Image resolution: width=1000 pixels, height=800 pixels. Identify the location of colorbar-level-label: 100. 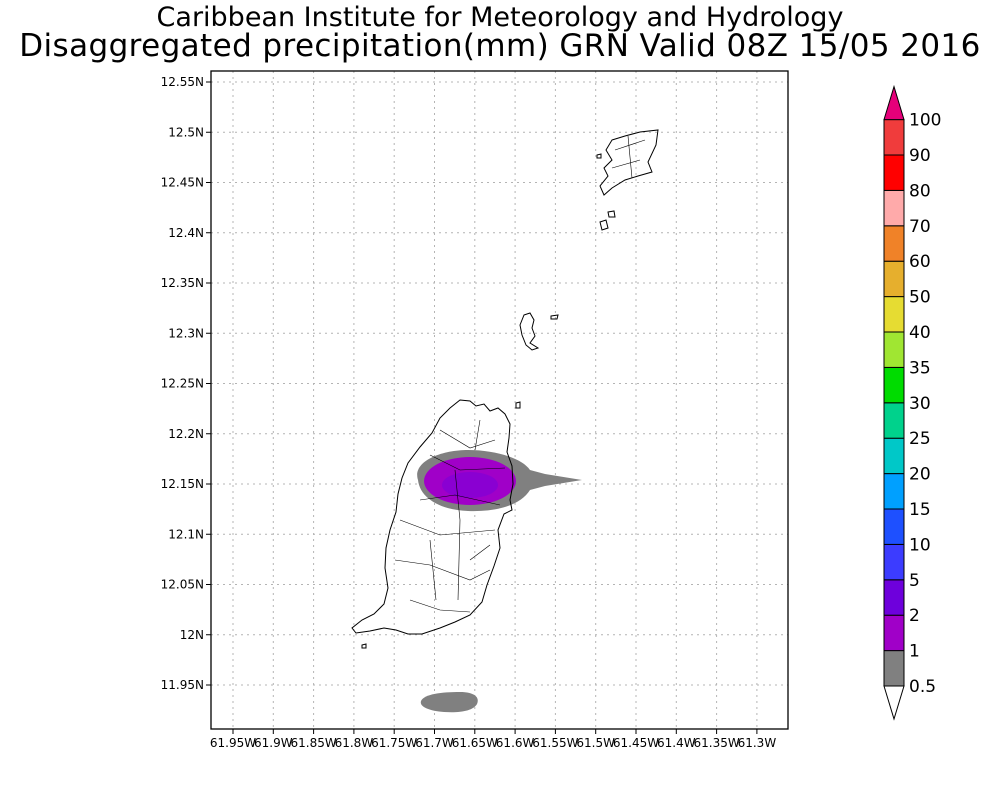
(925, 121).